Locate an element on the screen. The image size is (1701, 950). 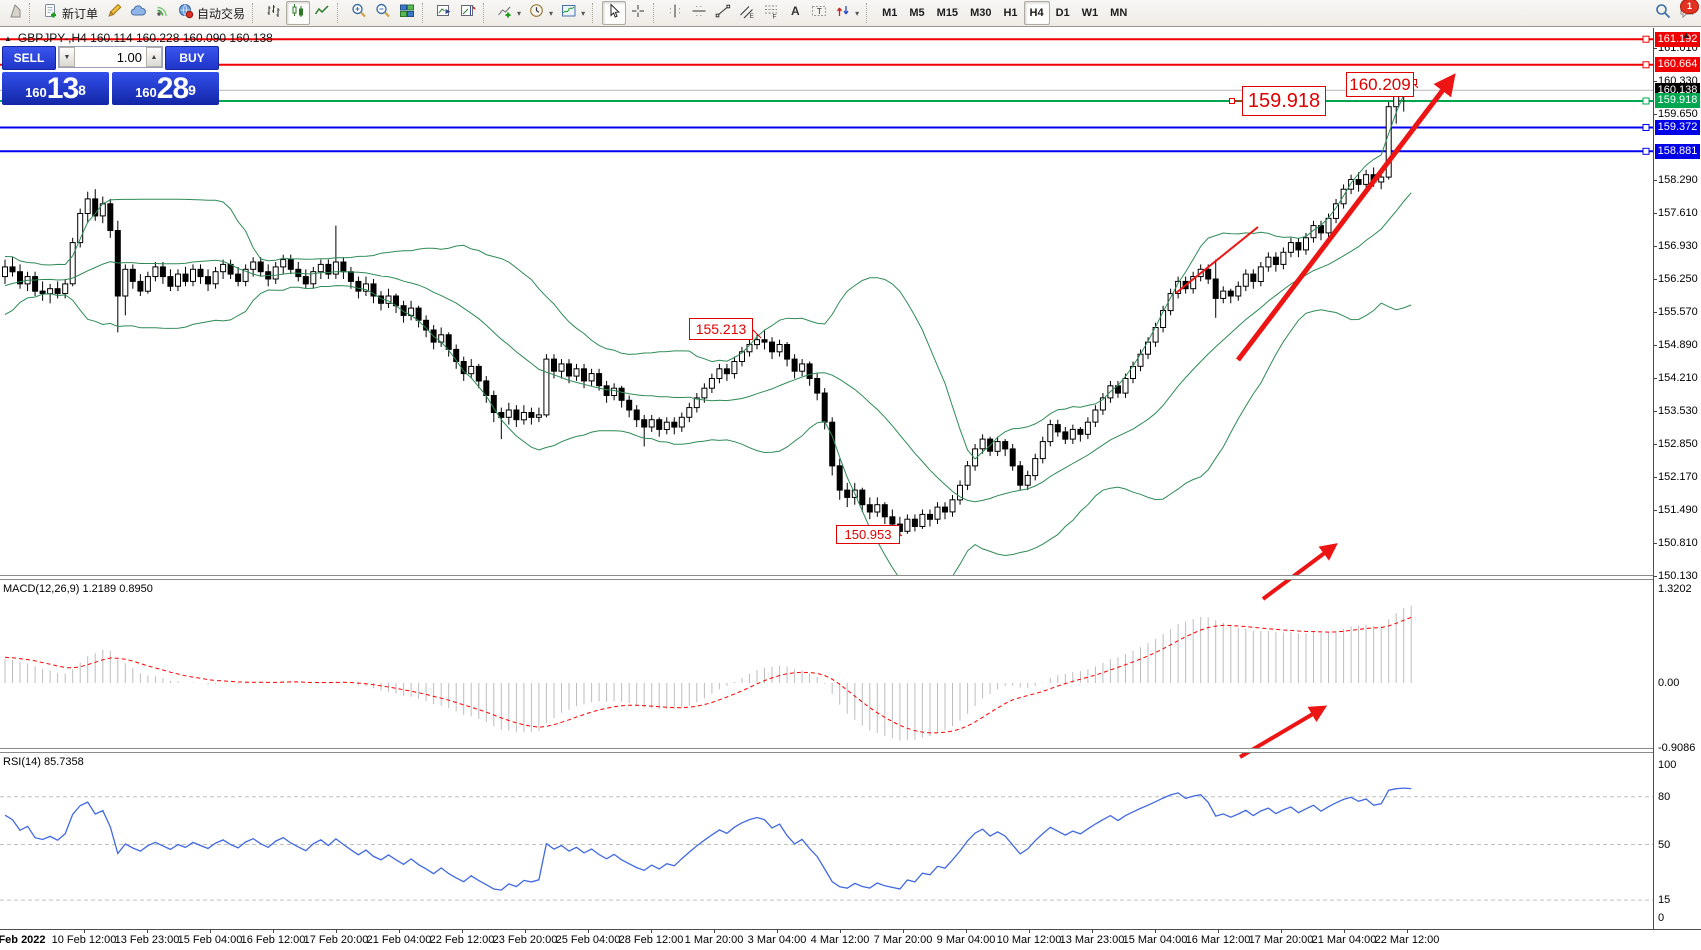
line-chart-button is located at coordinates (322, 13).